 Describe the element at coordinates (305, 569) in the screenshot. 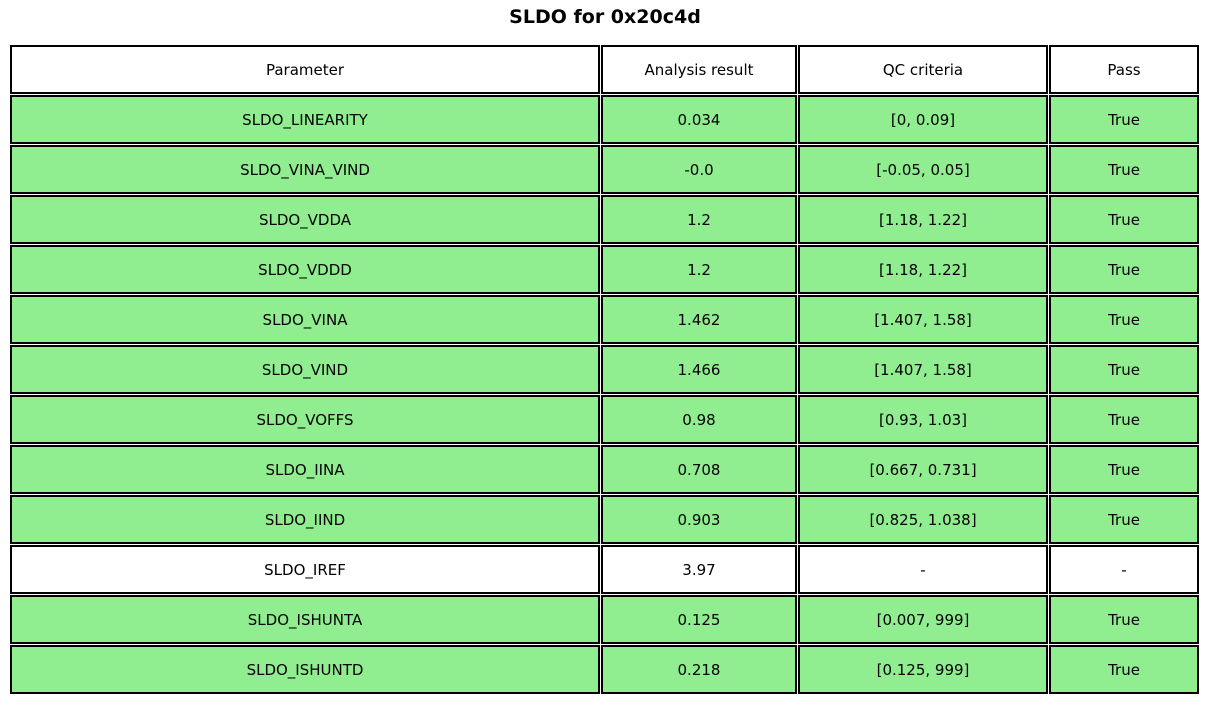

I see `parameter-cell: SLDO_IREF` at that location.